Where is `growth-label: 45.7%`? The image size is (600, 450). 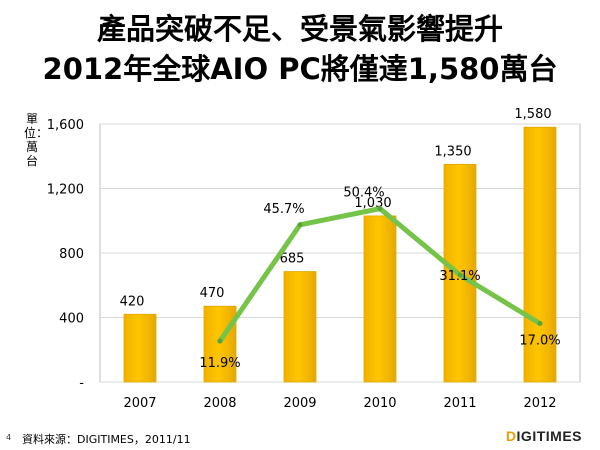
growth-label: 45.7% is located at coordinates (283, 209).